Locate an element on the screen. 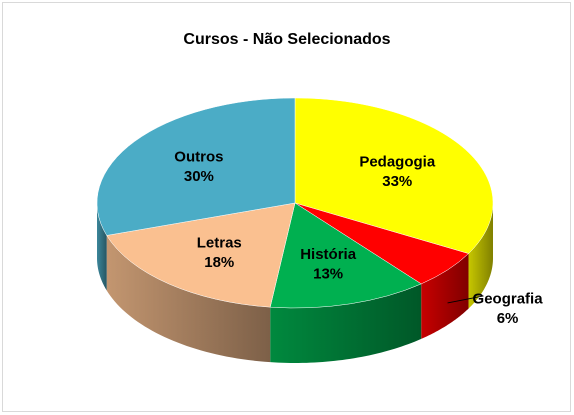 This screenshot has height=415, width=574. slice-label-name: História is located at coordinates (328, 254).